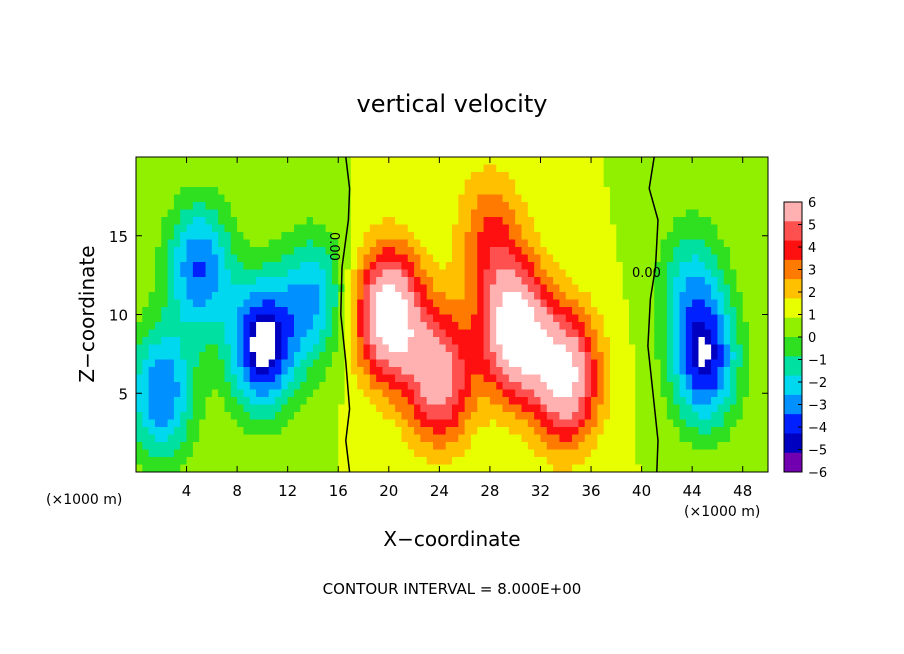 The height and width of the screenshot is (654, 904). Describe the element at coordinates (793, 231) in the screenshot. I see `colorbar-swatch` at that location.